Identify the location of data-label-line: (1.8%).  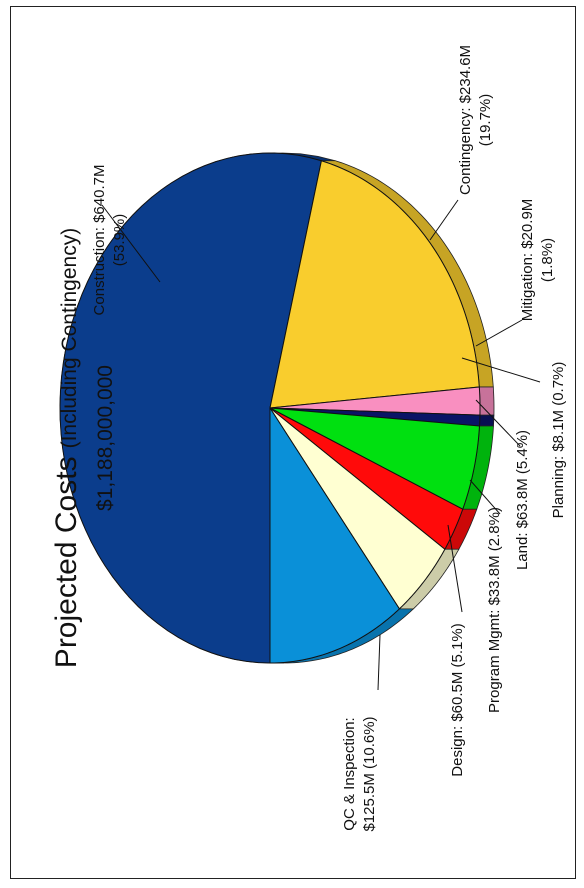
(547, 260).